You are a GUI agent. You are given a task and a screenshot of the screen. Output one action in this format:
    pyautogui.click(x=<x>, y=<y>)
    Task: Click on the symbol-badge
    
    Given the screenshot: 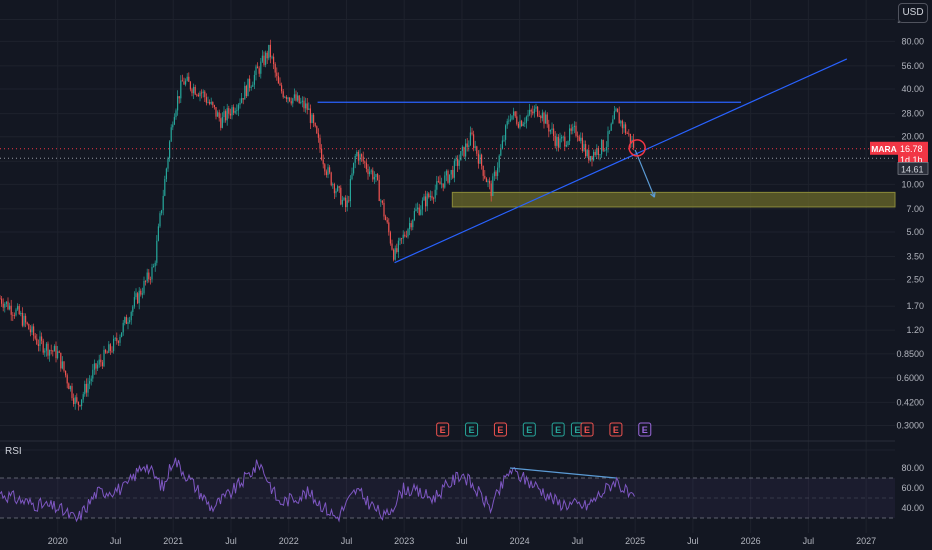 What is the action you would take?
    pyautogui.click(x=884, y=148)
    